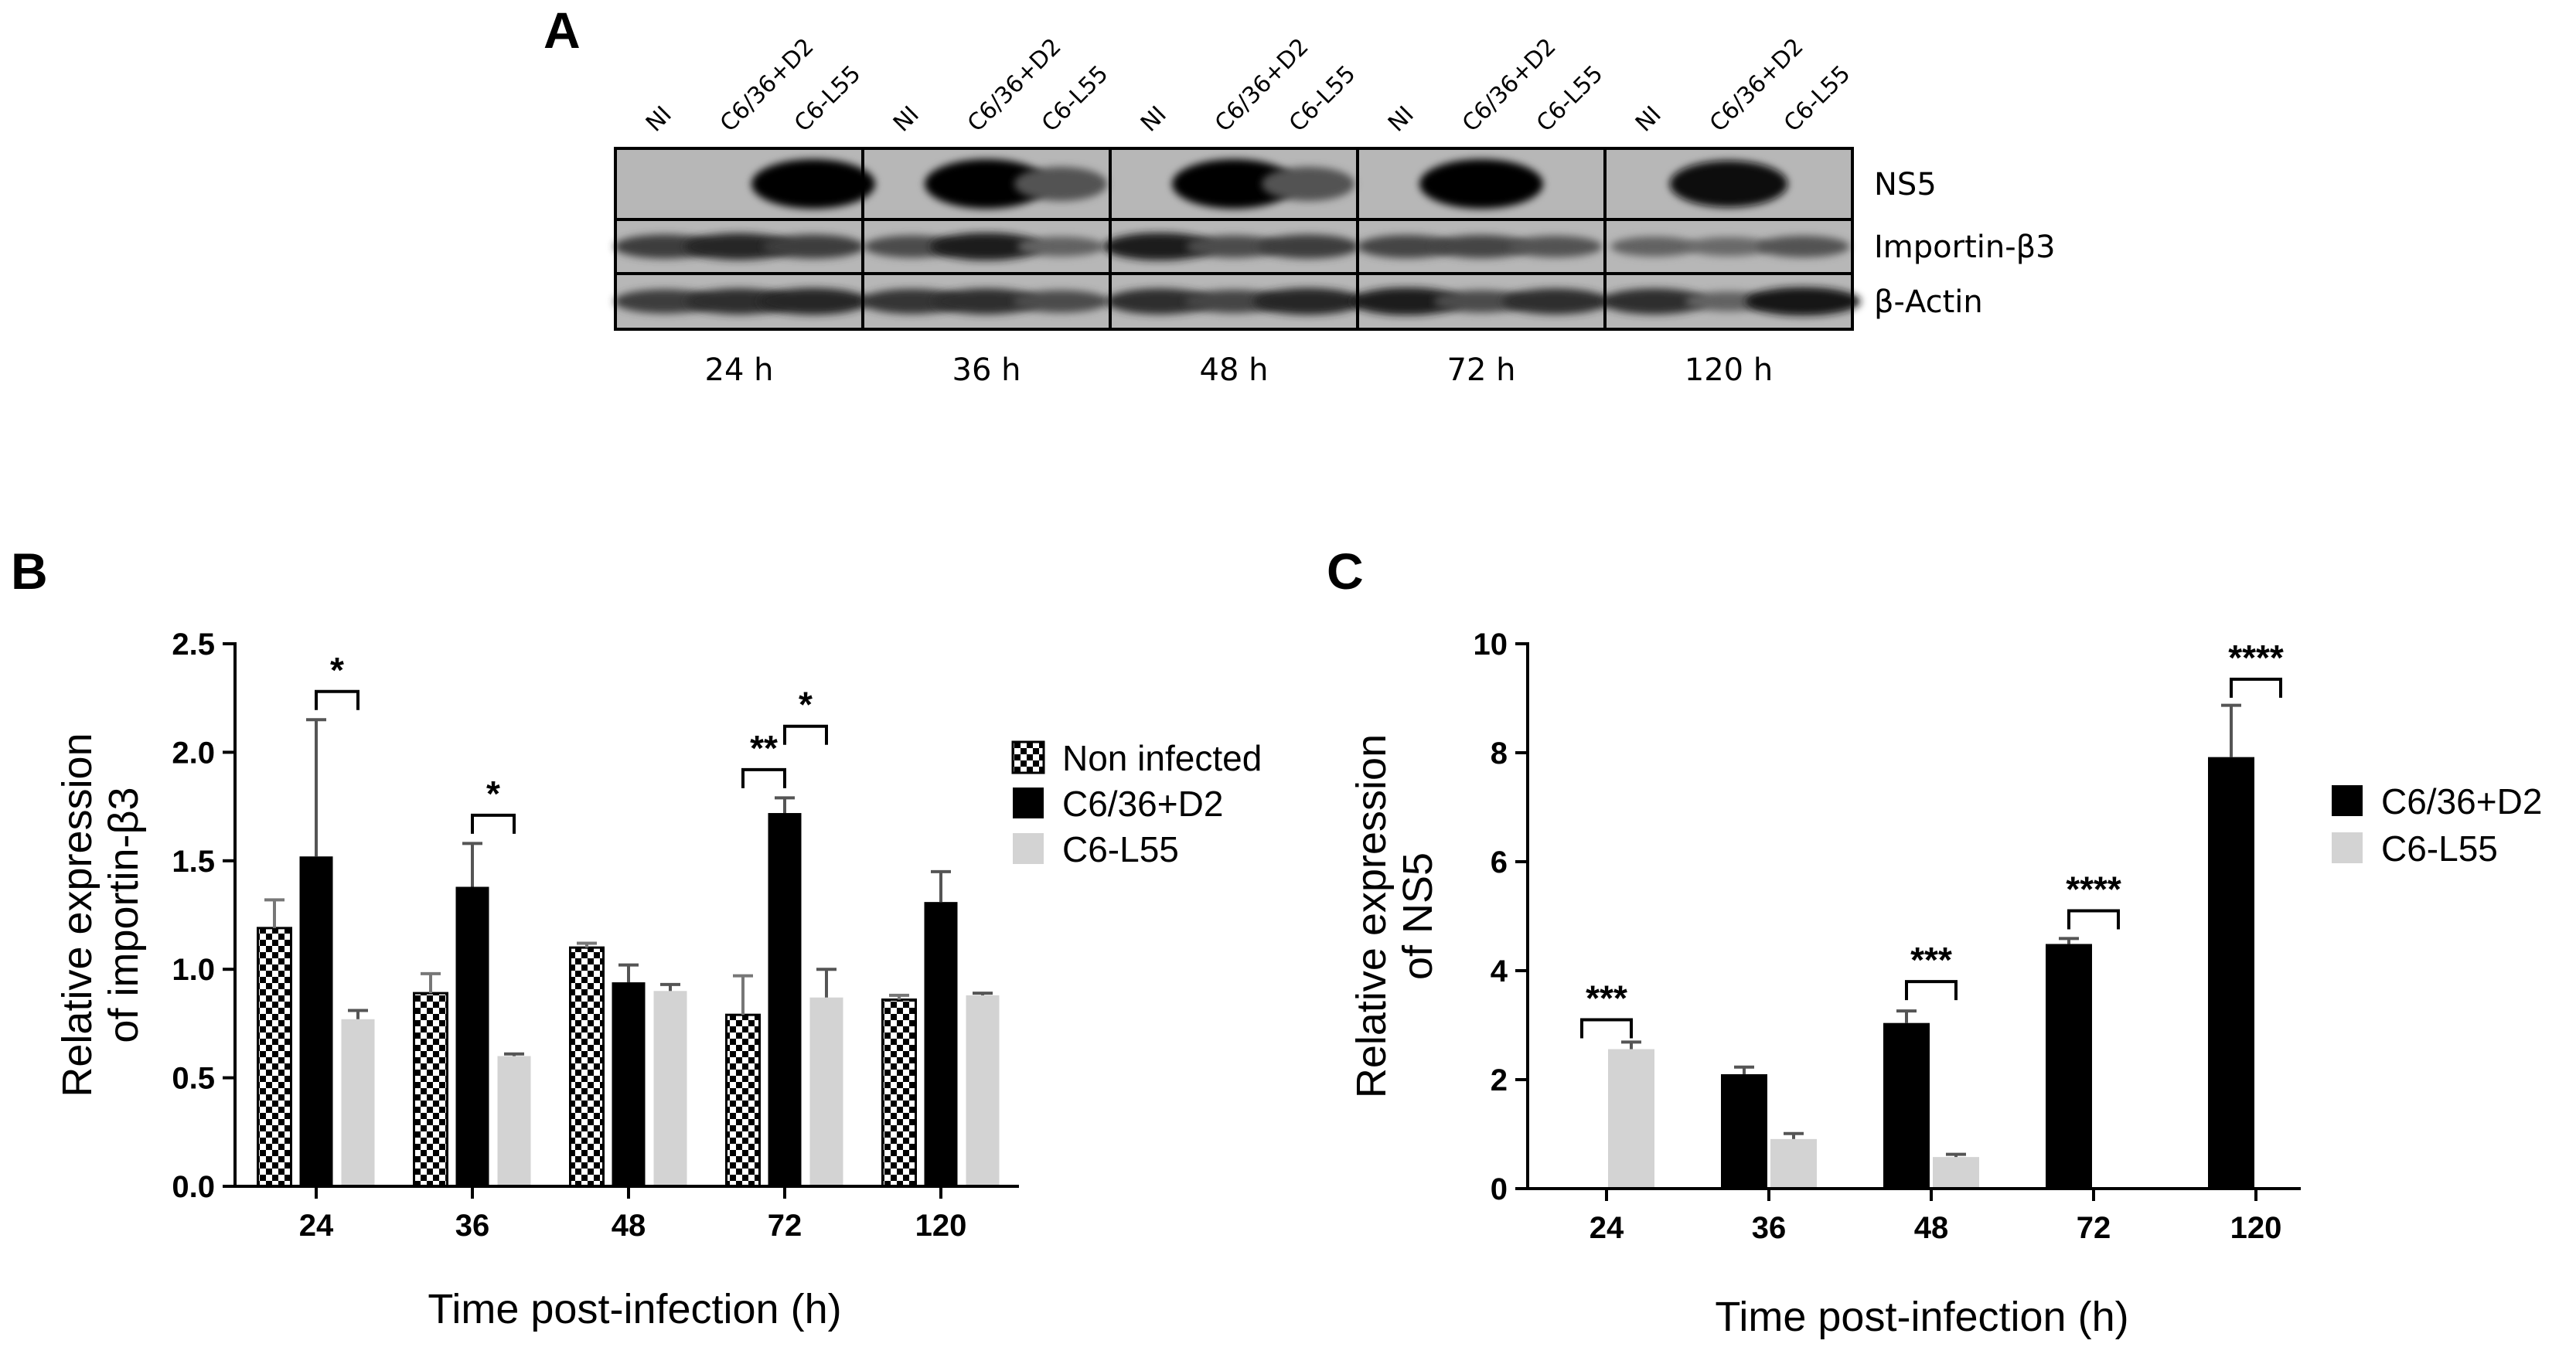  Describe the element at coordinates (337, 670) in the screenshot. I see `panel-b-sig-label-24-0: *` at that location.